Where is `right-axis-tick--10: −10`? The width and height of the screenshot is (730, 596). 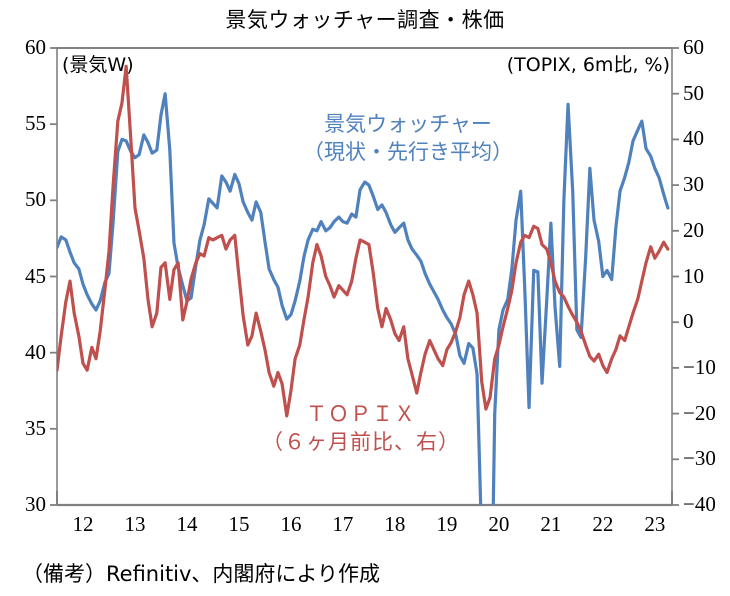 right-axis-tick--10: −10 is located at coordinates (699, 366).